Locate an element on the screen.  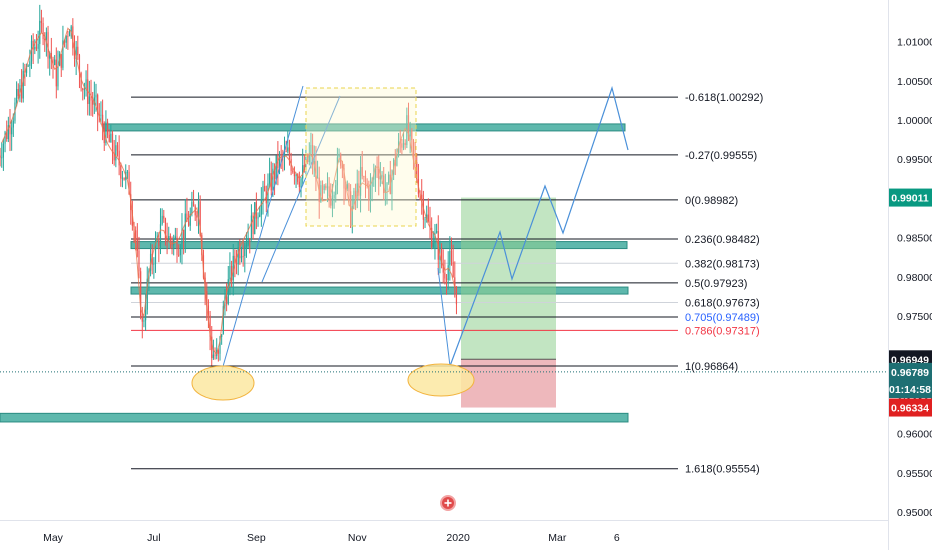
time-tick-label: 6 is located at coordinates (617, 538).